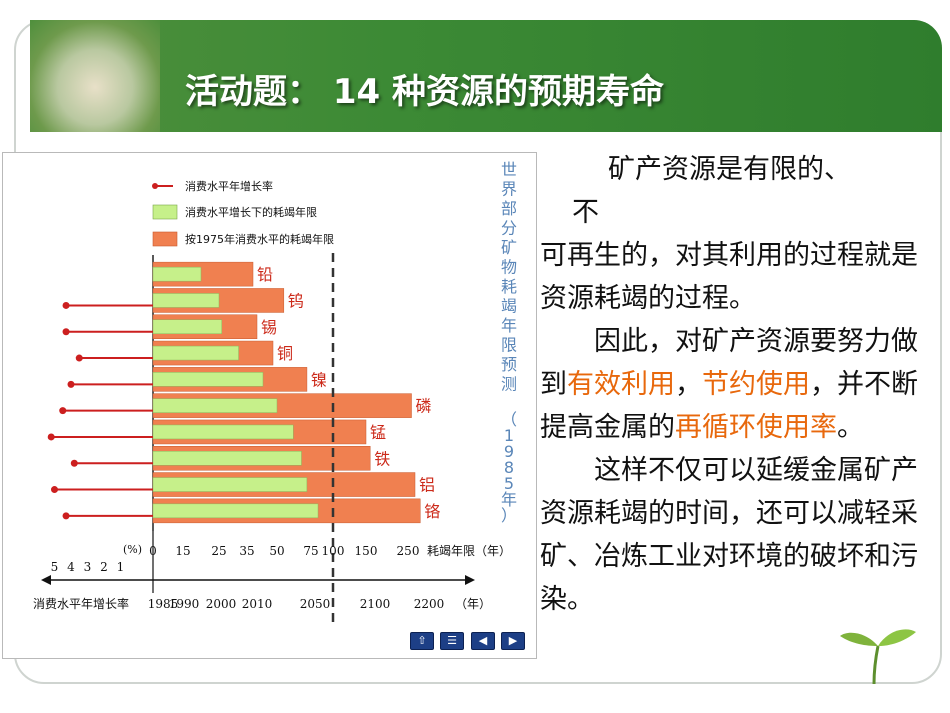  I want to click on p2-sep: ，, so click(688, 384).